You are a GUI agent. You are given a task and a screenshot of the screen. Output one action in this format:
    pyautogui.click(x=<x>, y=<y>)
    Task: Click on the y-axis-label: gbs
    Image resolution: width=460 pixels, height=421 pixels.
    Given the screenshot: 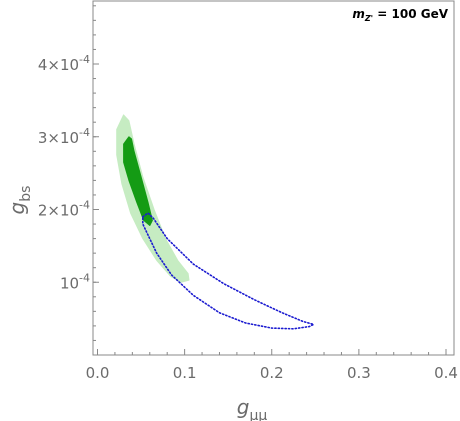 What is the action you would take?
    pyautogui.click(x=19, y=200)
    